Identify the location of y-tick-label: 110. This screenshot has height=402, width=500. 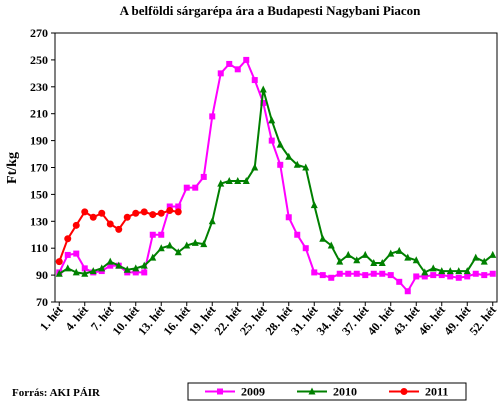
(39, 248).